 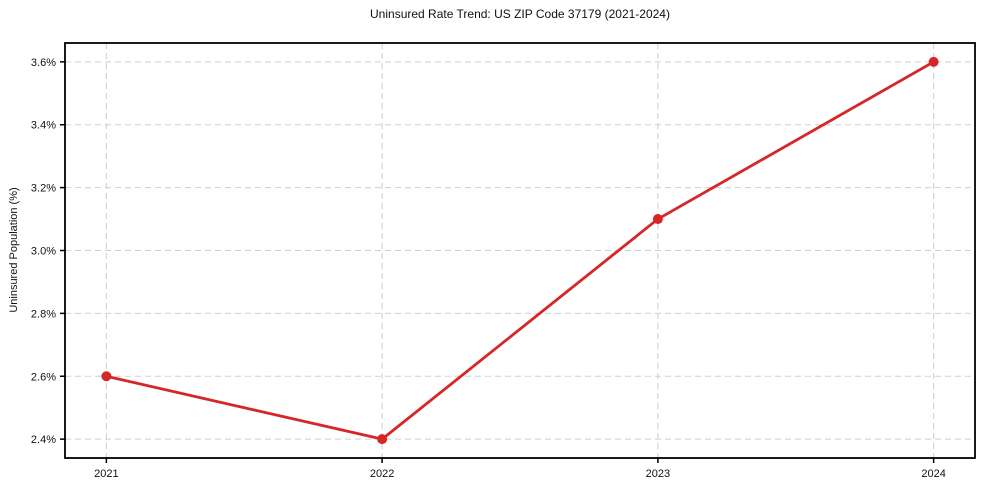 What do you see at coordinates (43, 189) in the screenshot?
I see `y-tick-label: 3.2%` at bounding box center [43, 189].